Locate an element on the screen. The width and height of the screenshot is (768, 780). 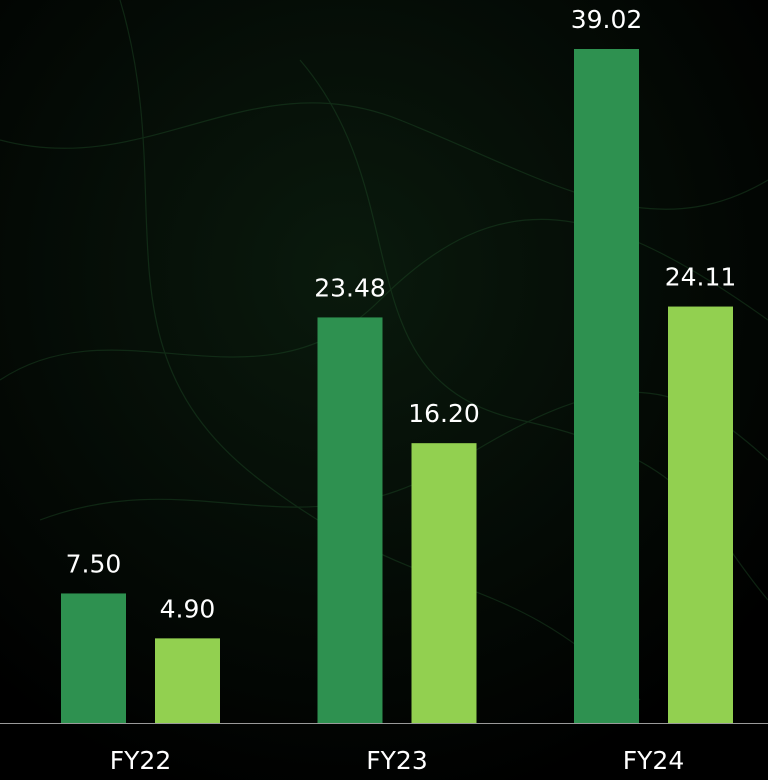
x-tick-label: FY24 is located at coordinates (653, 760).